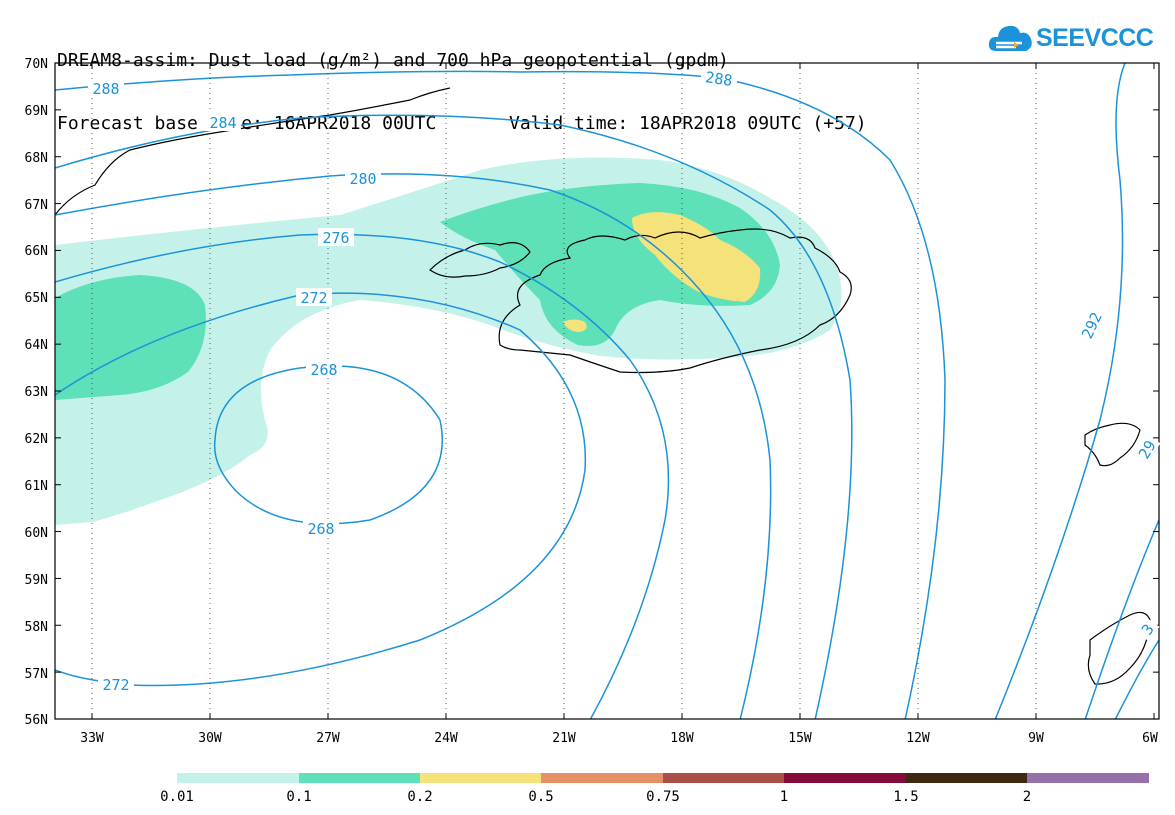 Image resolution: width=1175 pixels, height=815 pixels. Describe the element at coordinates (564, 738) in the screenshot. I see `lon-label: 21W` at that location.